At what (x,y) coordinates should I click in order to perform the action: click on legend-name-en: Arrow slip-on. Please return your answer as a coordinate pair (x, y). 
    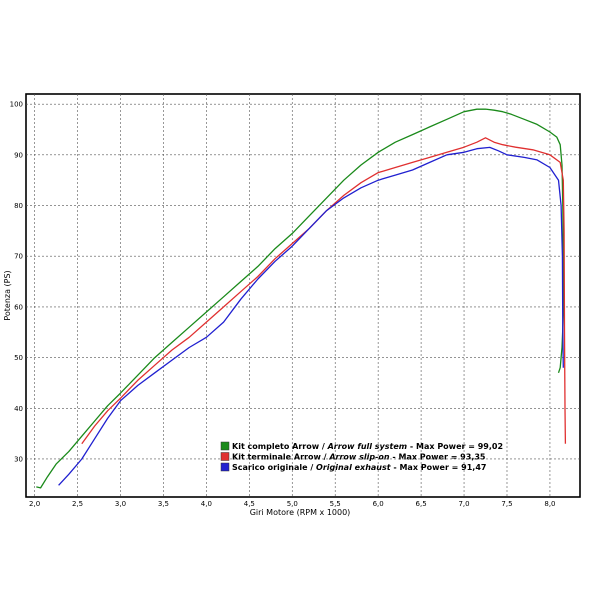
    Looking at the image, I should click on (359, 457).